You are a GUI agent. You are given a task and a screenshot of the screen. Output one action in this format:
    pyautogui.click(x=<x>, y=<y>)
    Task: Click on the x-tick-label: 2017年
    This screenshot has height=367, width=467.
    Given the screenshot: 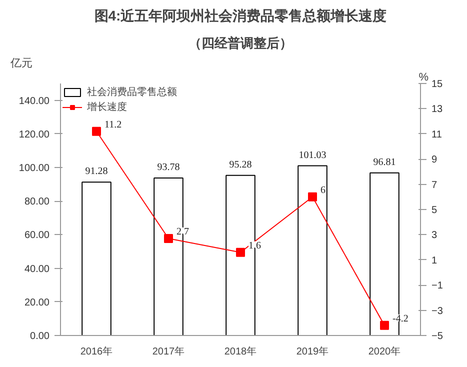 What is the action you would take?
    pyautogui.click(x=168, y=352)
    